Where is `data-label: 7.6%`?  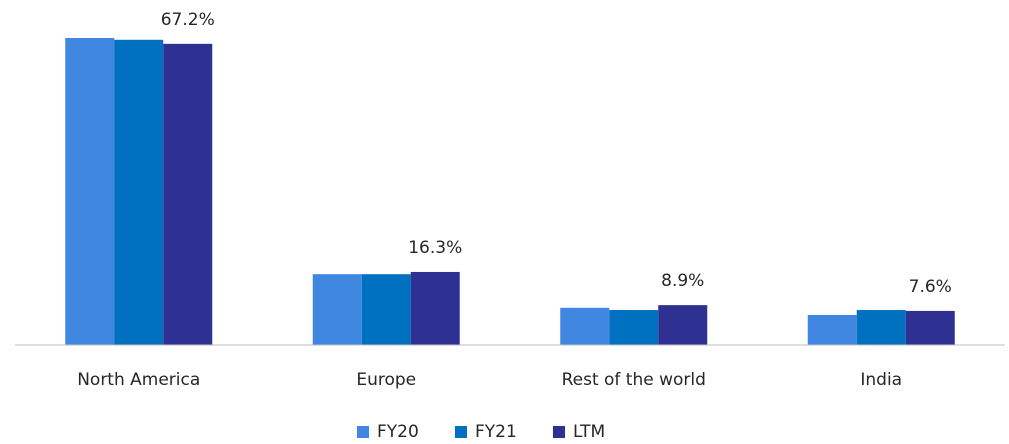
data-label: 7.6% is located at coordinates (930, 287).